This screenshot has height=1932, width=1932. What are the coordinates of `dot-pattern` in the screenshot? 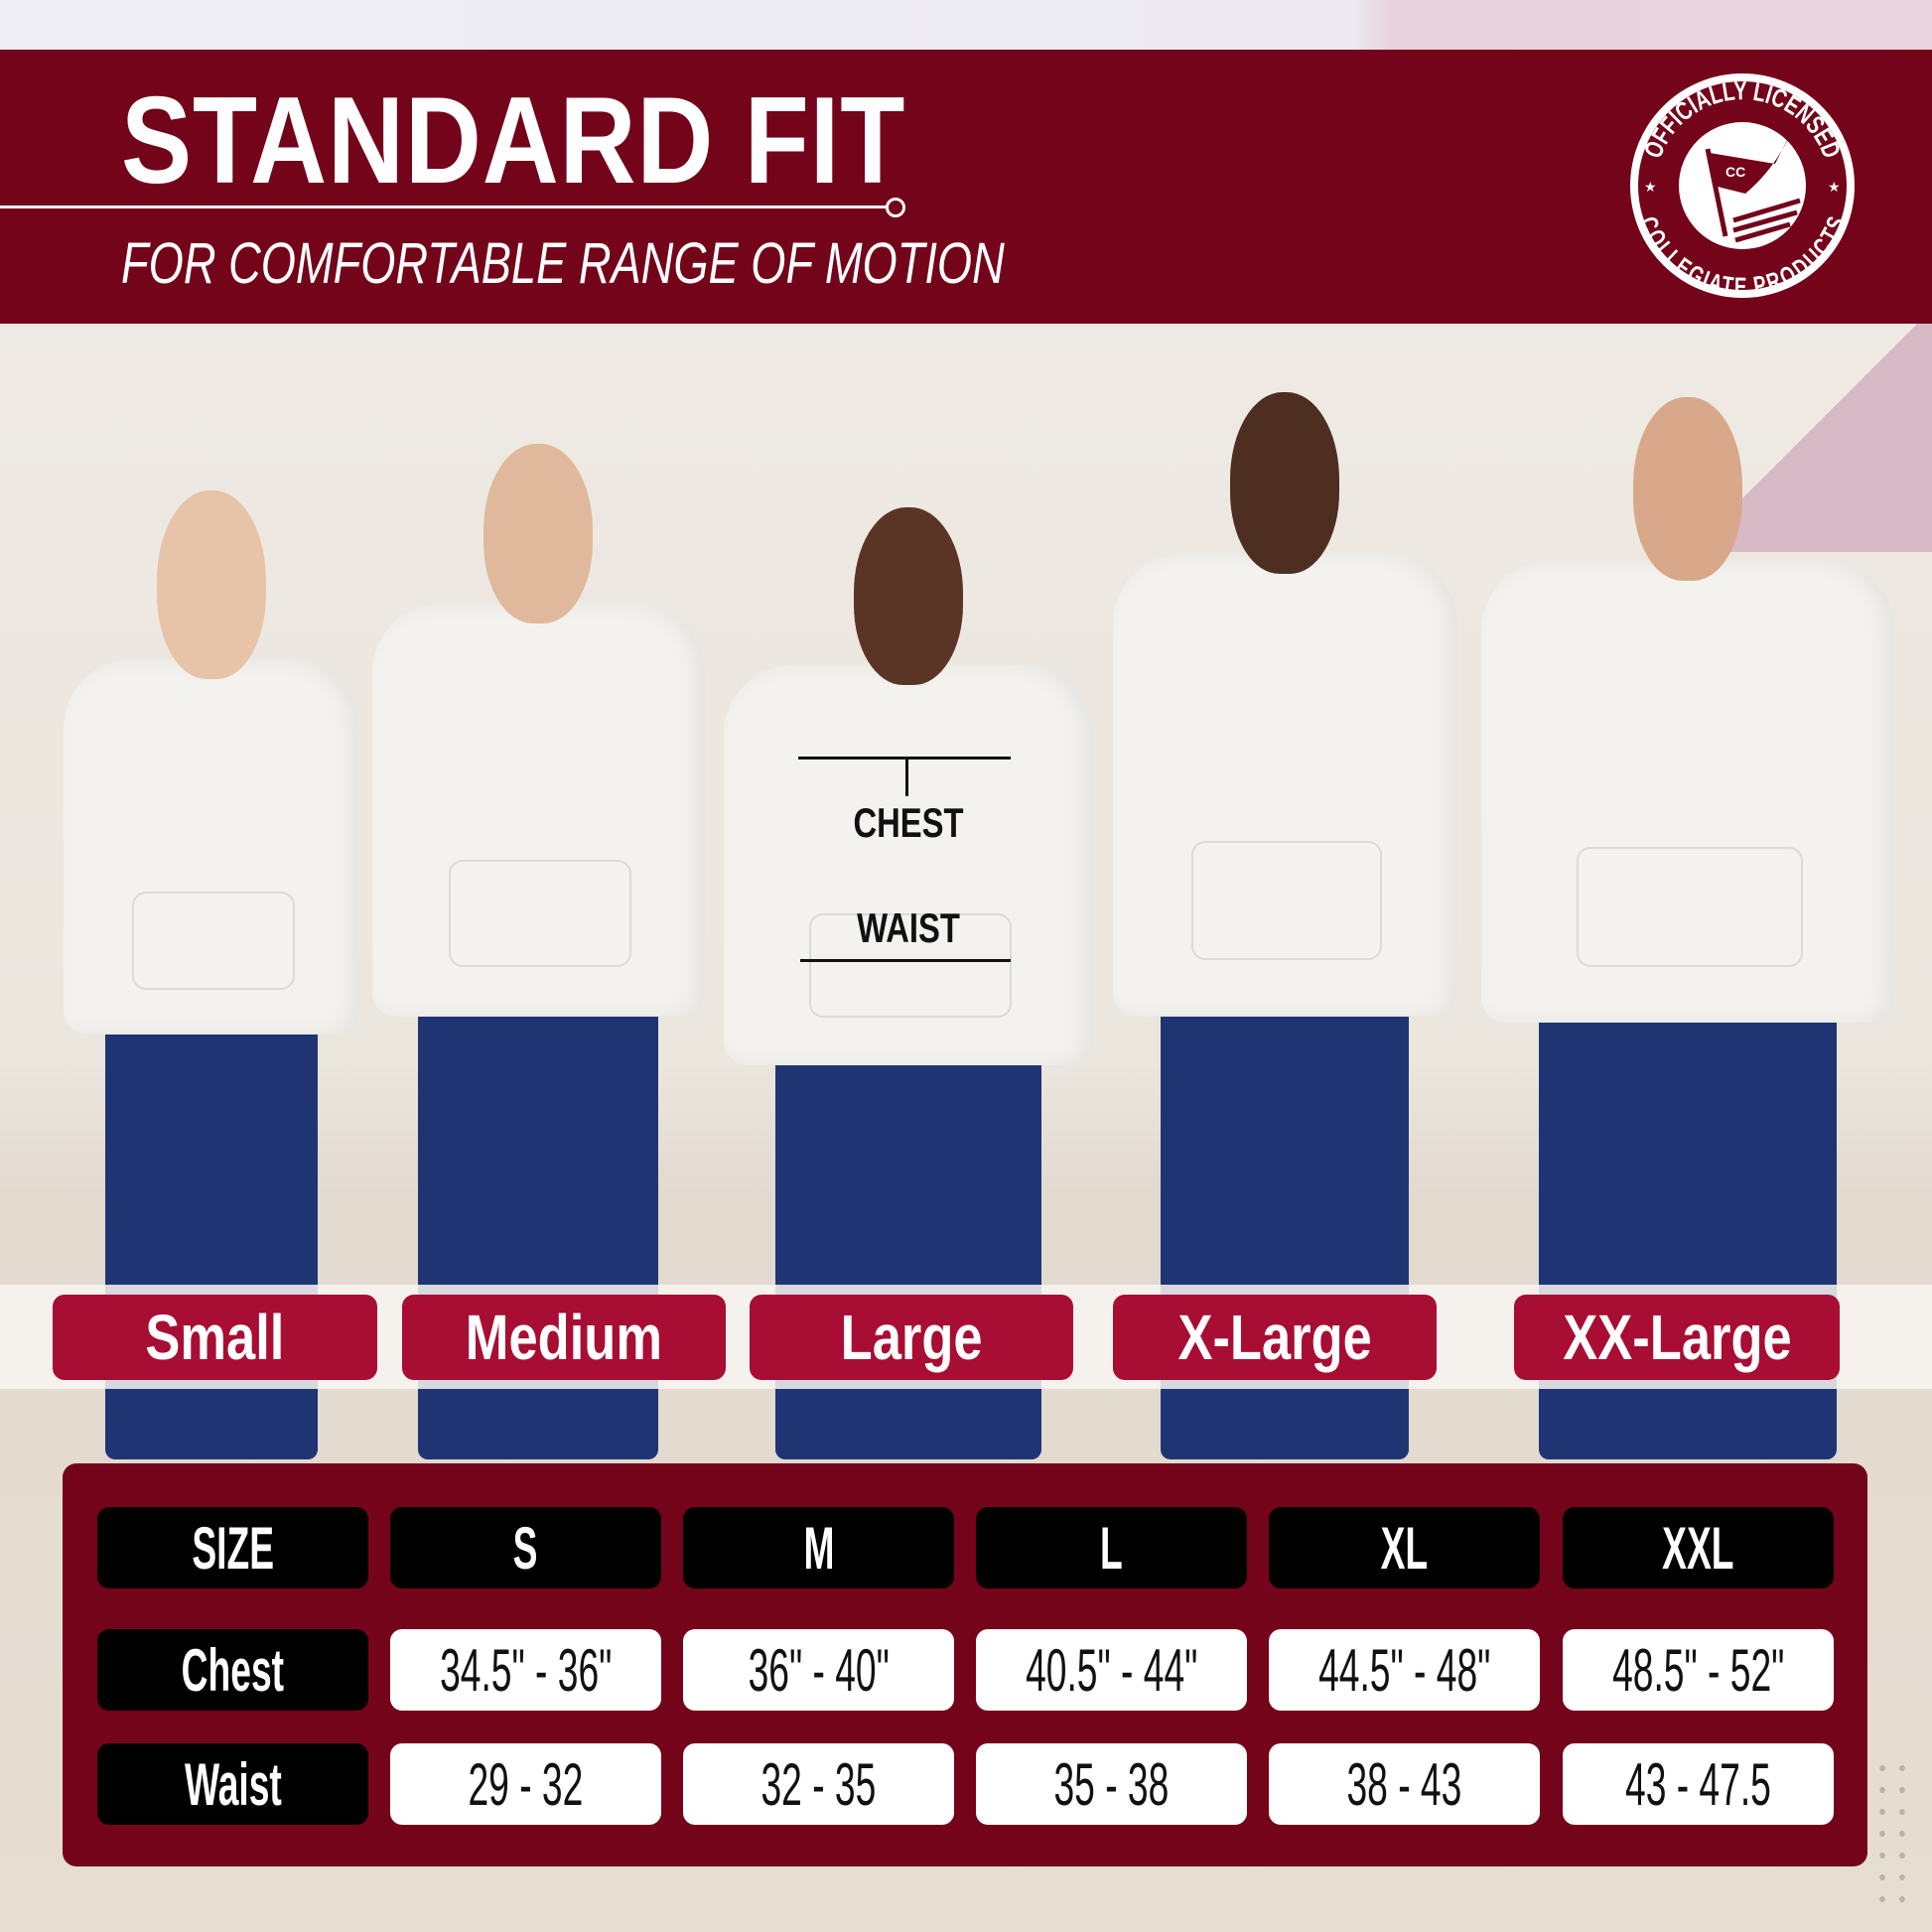 It's located at (1892, 1831).